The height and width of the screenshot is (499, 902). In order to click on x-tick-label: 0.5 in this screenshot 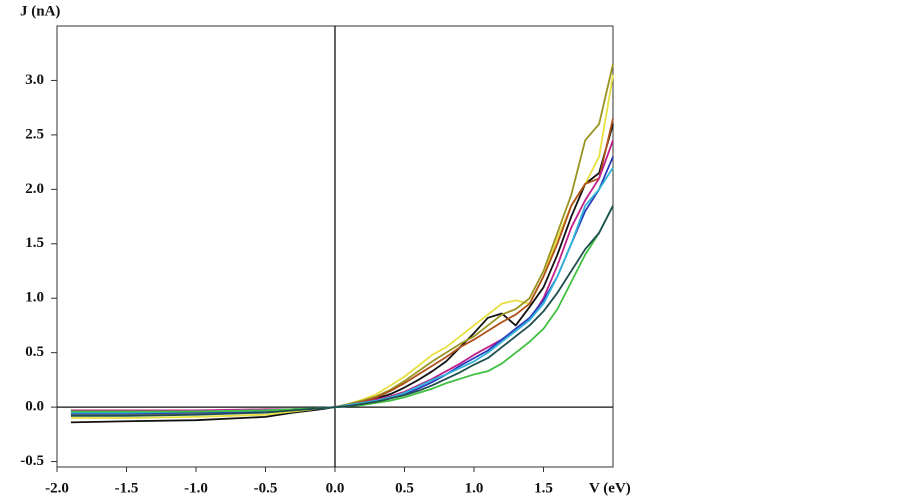, I will do `click(404, 488)`.